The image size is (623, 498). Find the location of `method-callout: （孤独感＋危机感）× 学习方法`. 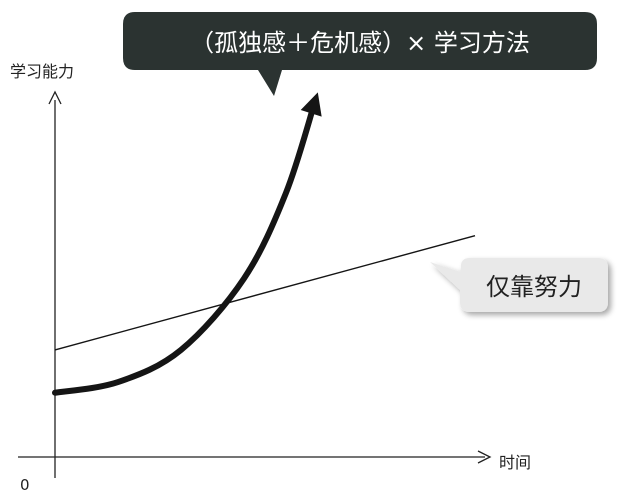

method-callout: （孤独感＋危机感）× 学习方法 is located at coordinates (360, 54).